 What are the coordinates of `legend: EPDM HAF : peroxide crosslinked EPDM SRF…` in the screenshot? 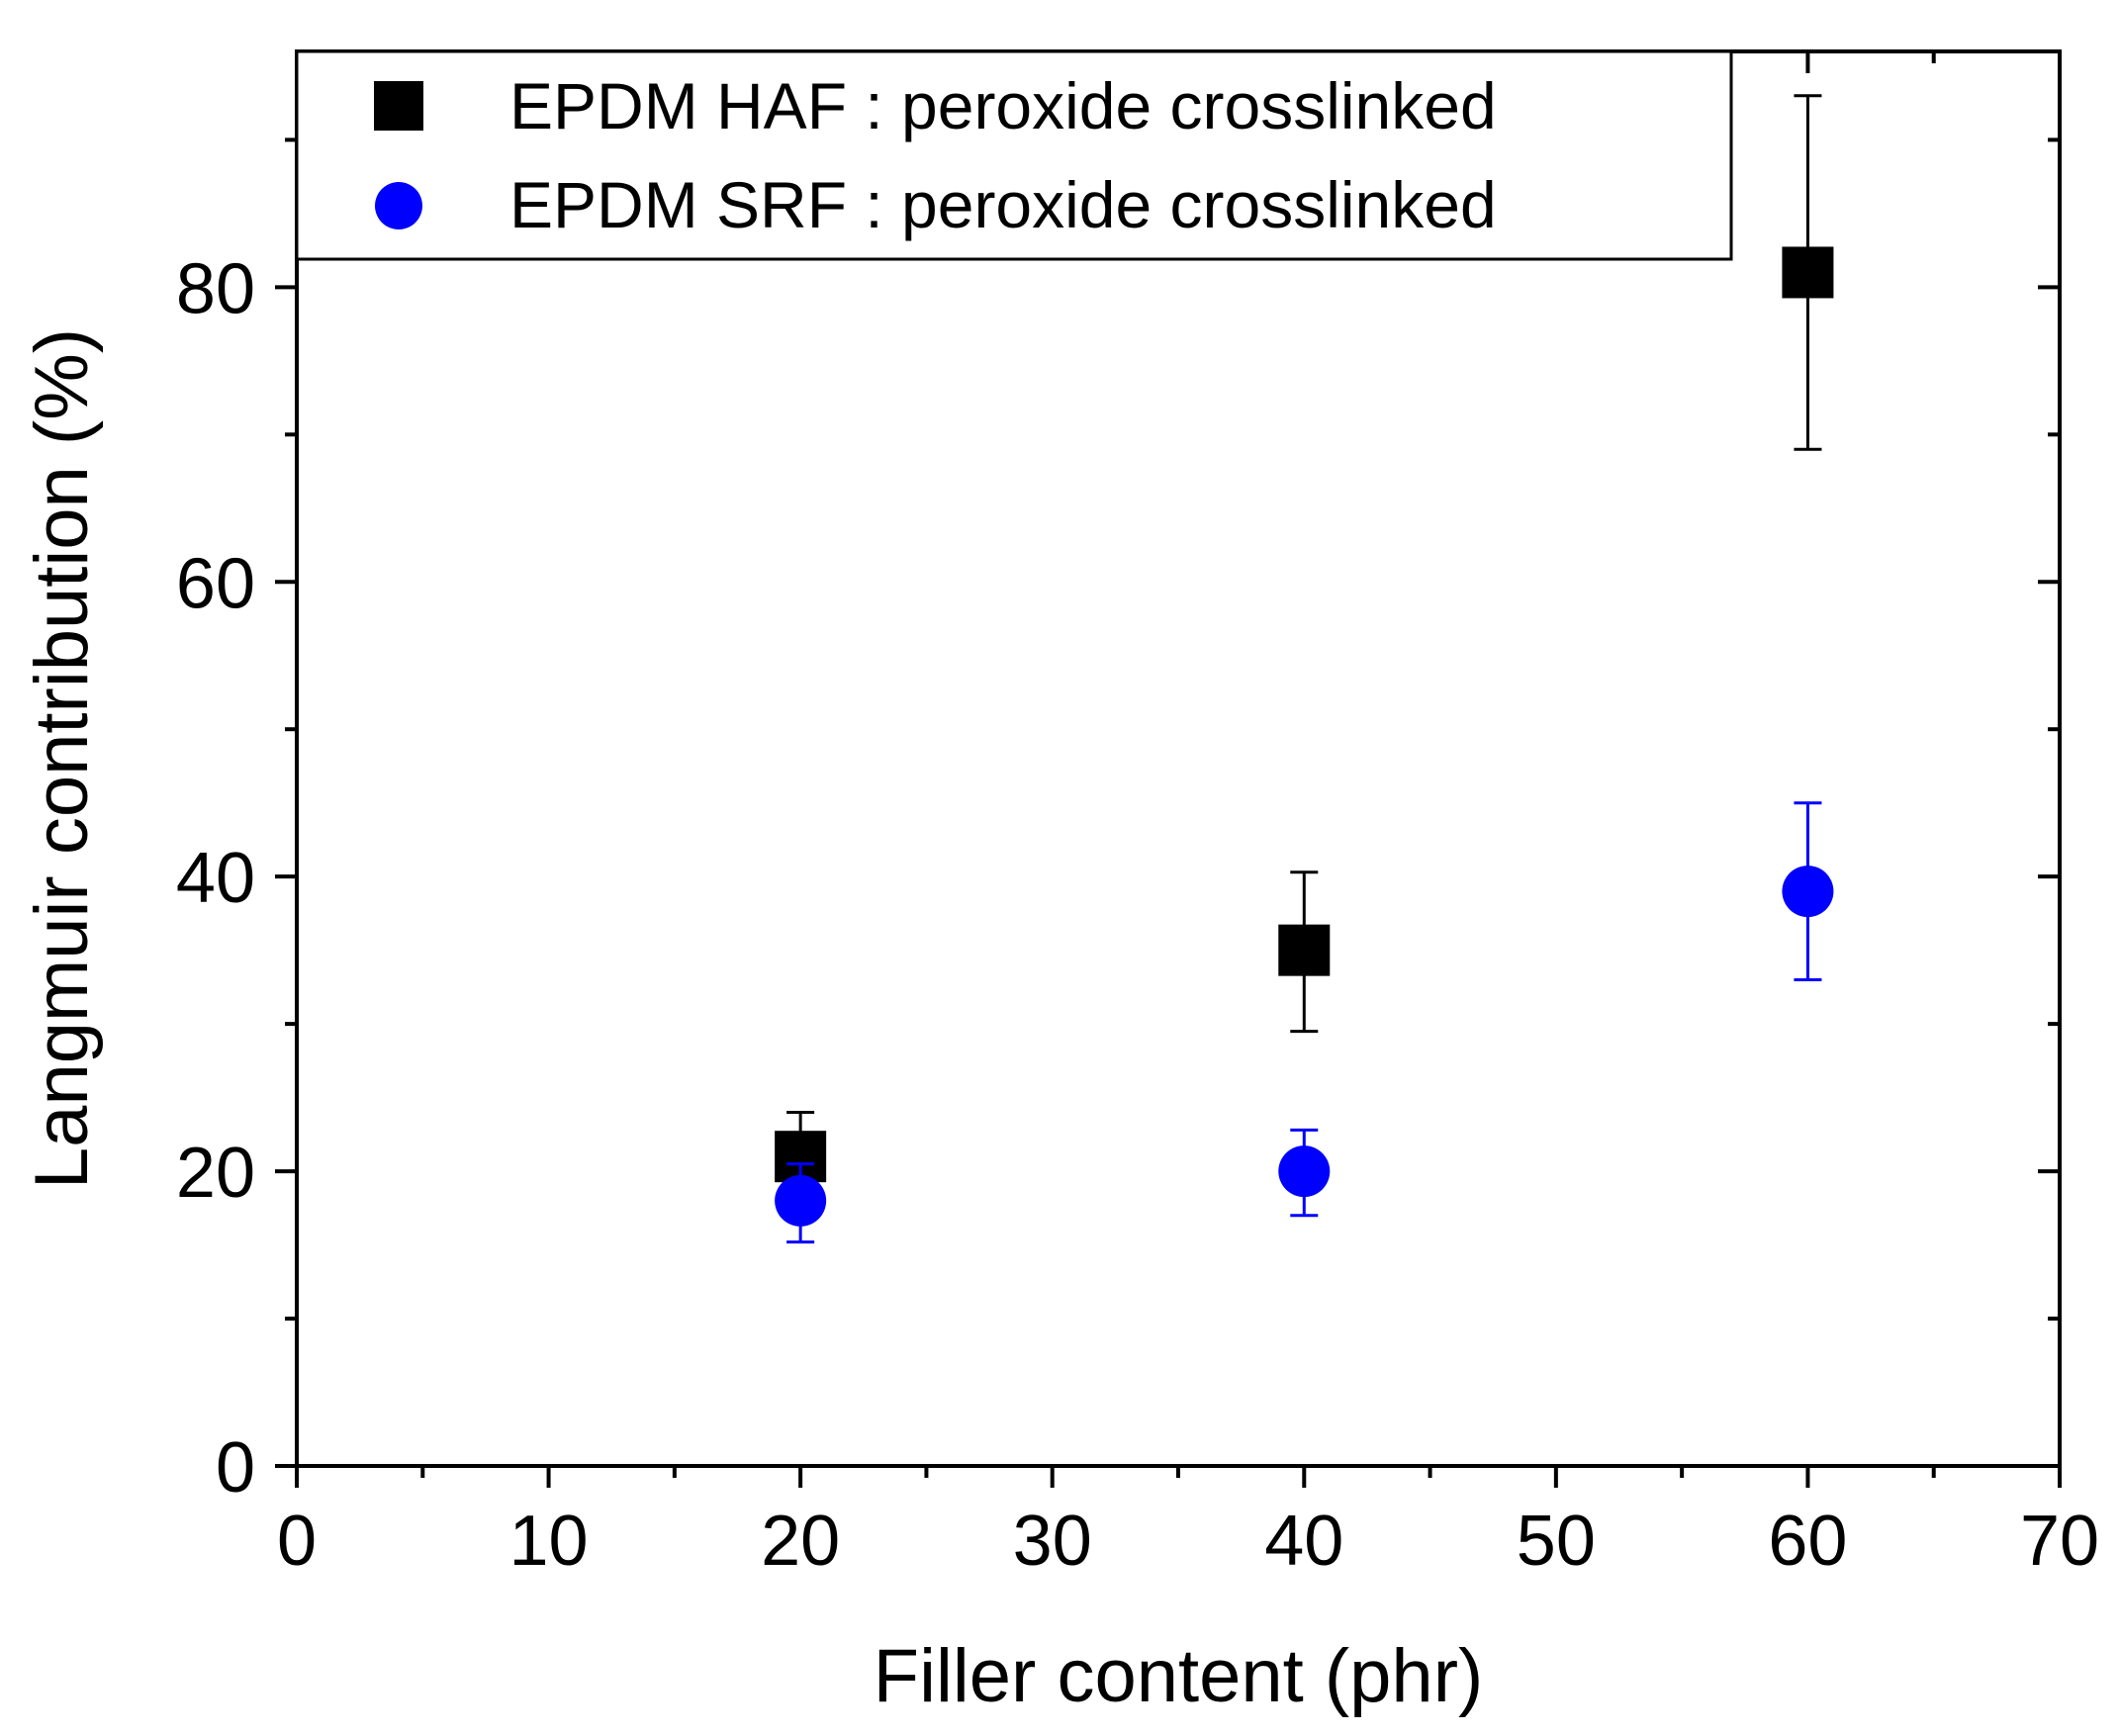 It's located at (1014, 155).